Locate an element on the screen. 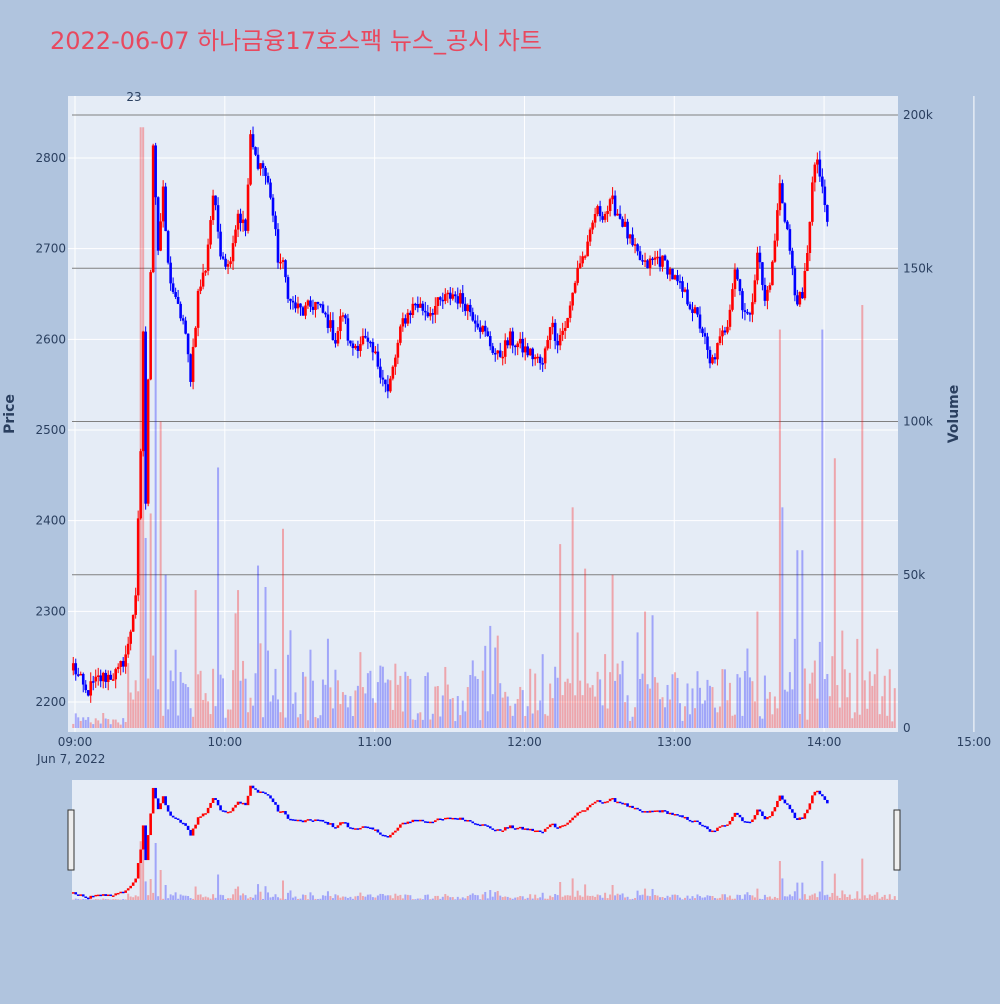 The image size is (1000, 1004). rangeslider-left-handle is located at coordinates (71, 840).